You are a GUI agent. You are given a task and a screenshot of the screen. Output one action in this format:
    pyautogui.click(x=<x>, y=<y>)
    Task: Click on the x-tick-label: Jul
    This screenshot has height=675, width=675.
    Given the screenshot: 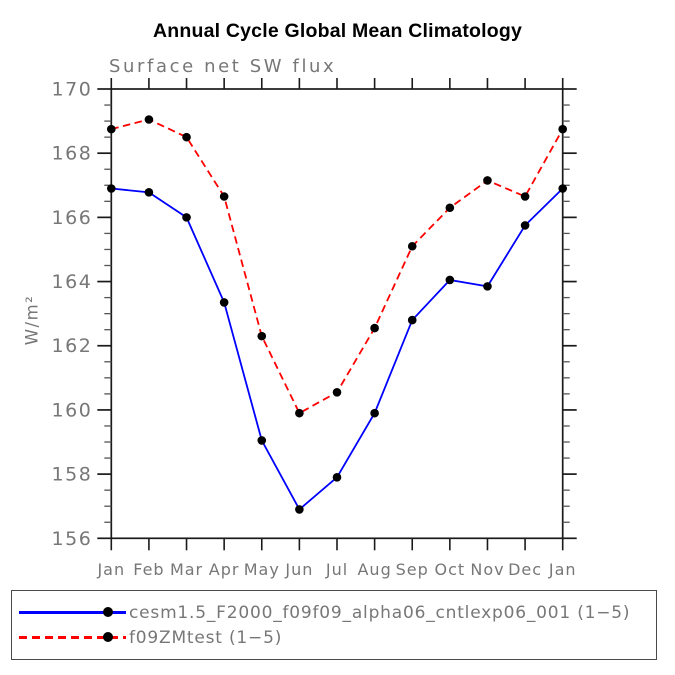 What is the action you would take?
    pyautogui.click(x=336, y=569)
    